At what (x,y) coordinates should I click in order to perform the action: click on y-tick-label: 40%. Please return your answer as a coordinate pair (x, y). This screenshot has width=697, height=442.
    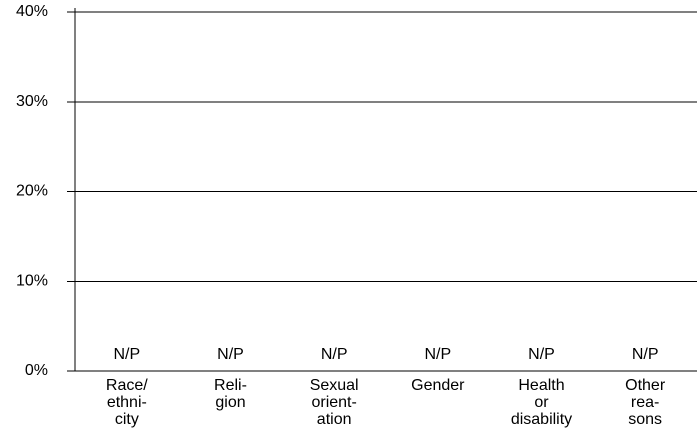
    Looking at the image, I should click on (32, 11).